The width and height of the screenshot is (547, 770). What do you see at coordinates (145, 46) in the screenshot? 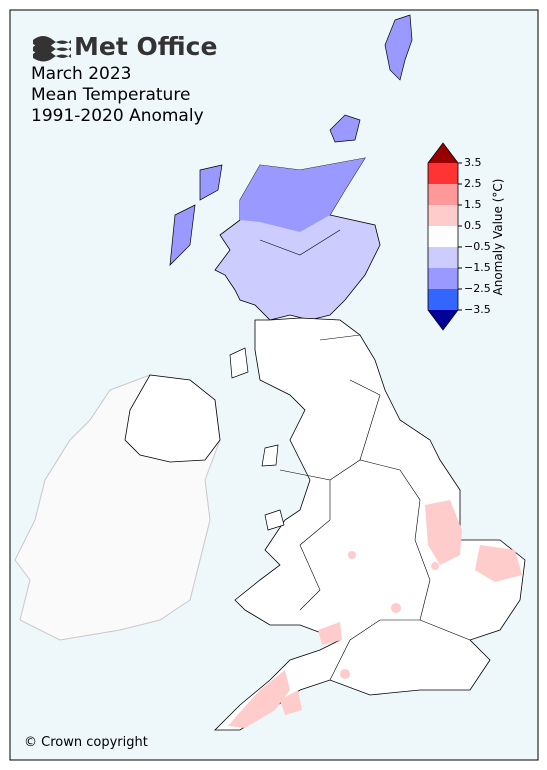
I see `logo-text: Met Office` at bounding box center [145, 46].